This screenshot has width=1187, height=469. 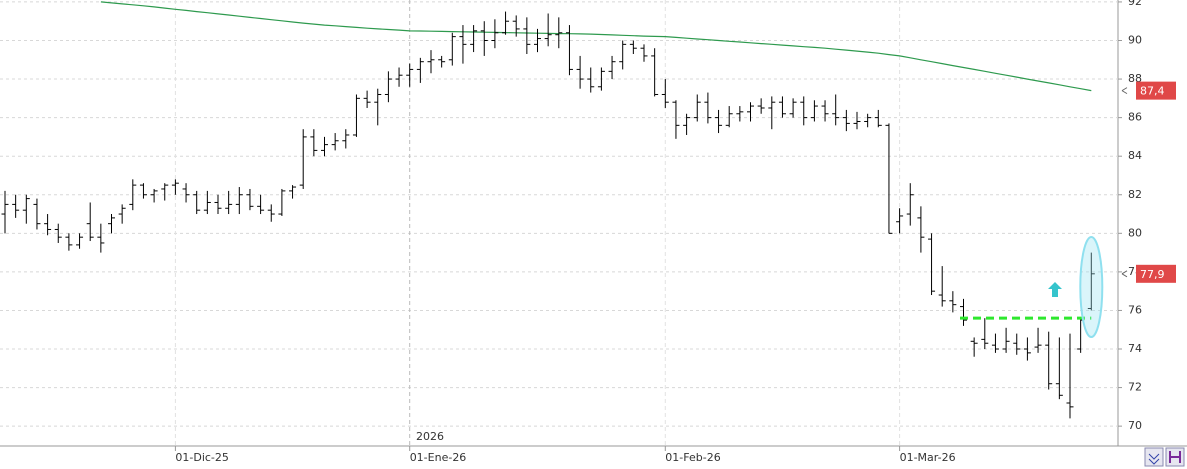 I want to click on y-tick-label: 74, so click(x=1135, y=348).